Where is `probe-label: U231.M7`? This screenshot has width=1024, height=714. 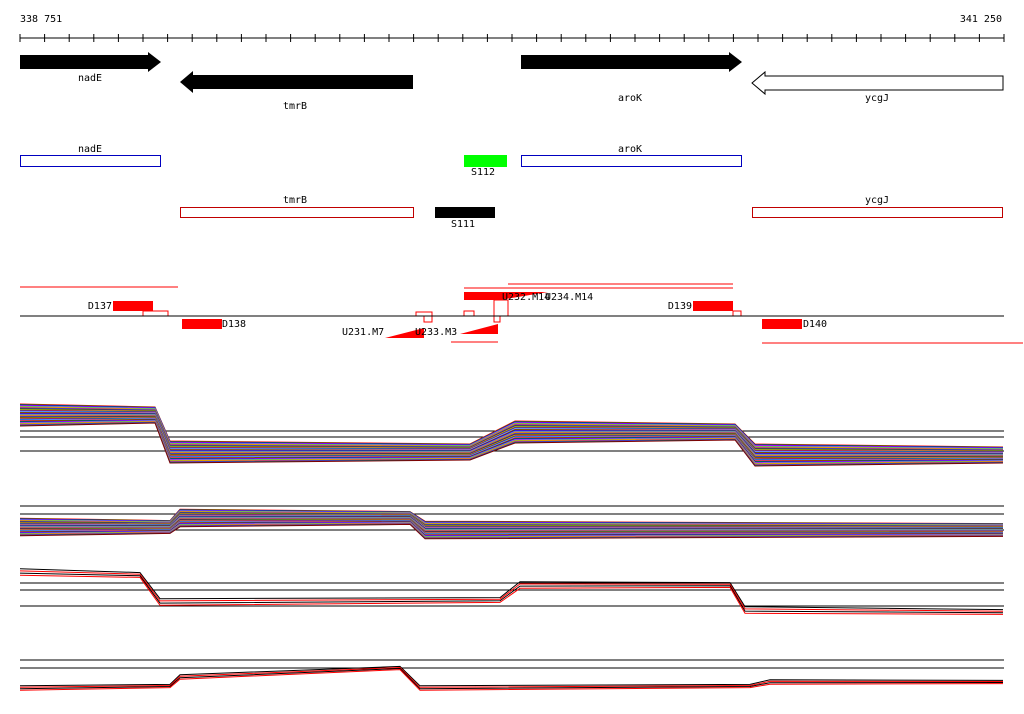 probe-label: U231.M7 is located at coordinates (363, 332).